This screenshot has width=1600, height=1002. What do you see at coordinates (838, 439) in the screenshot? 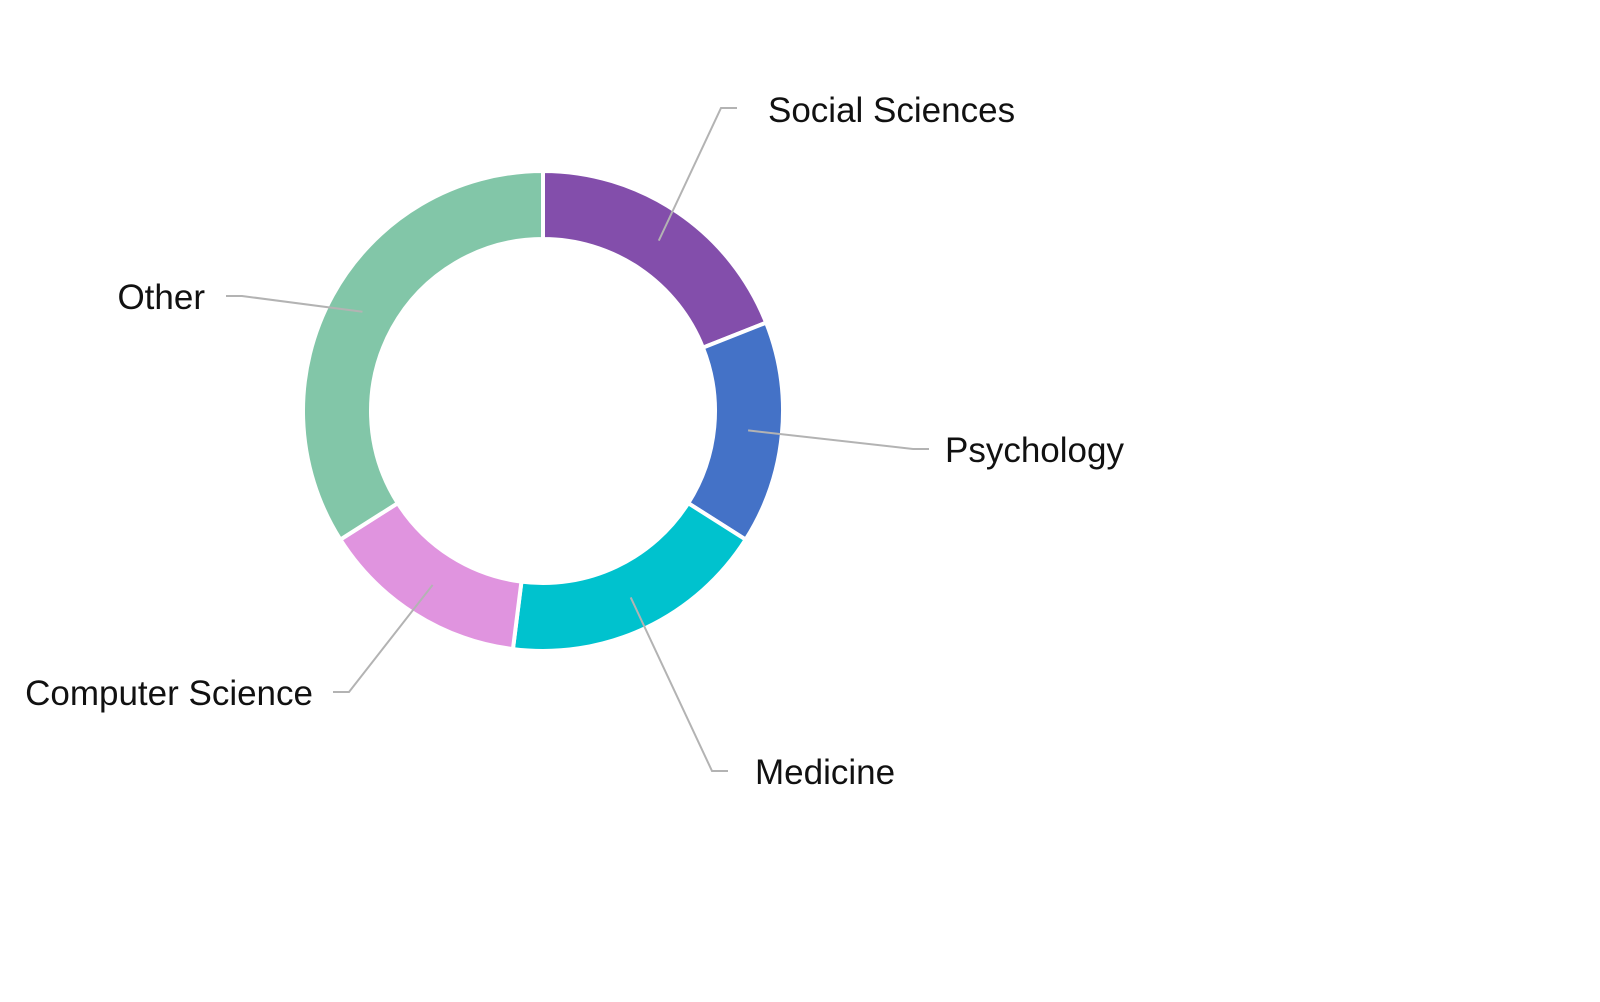
I see `leader-psychology` at bounding box center [838, 439].